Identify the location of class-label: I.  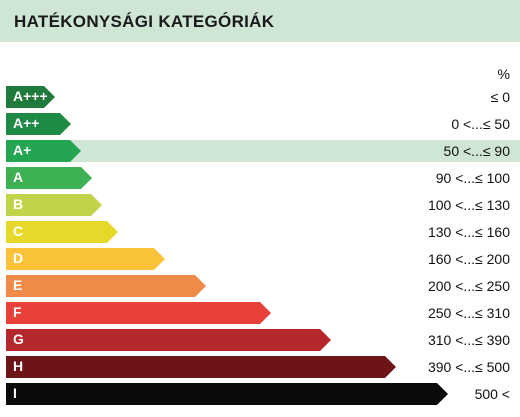
(15, 393).